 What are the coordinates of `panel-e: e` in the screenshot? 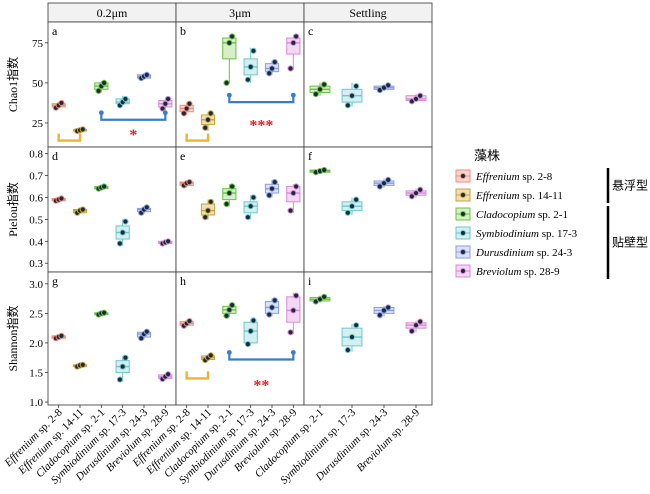 It's located at (240, 210).